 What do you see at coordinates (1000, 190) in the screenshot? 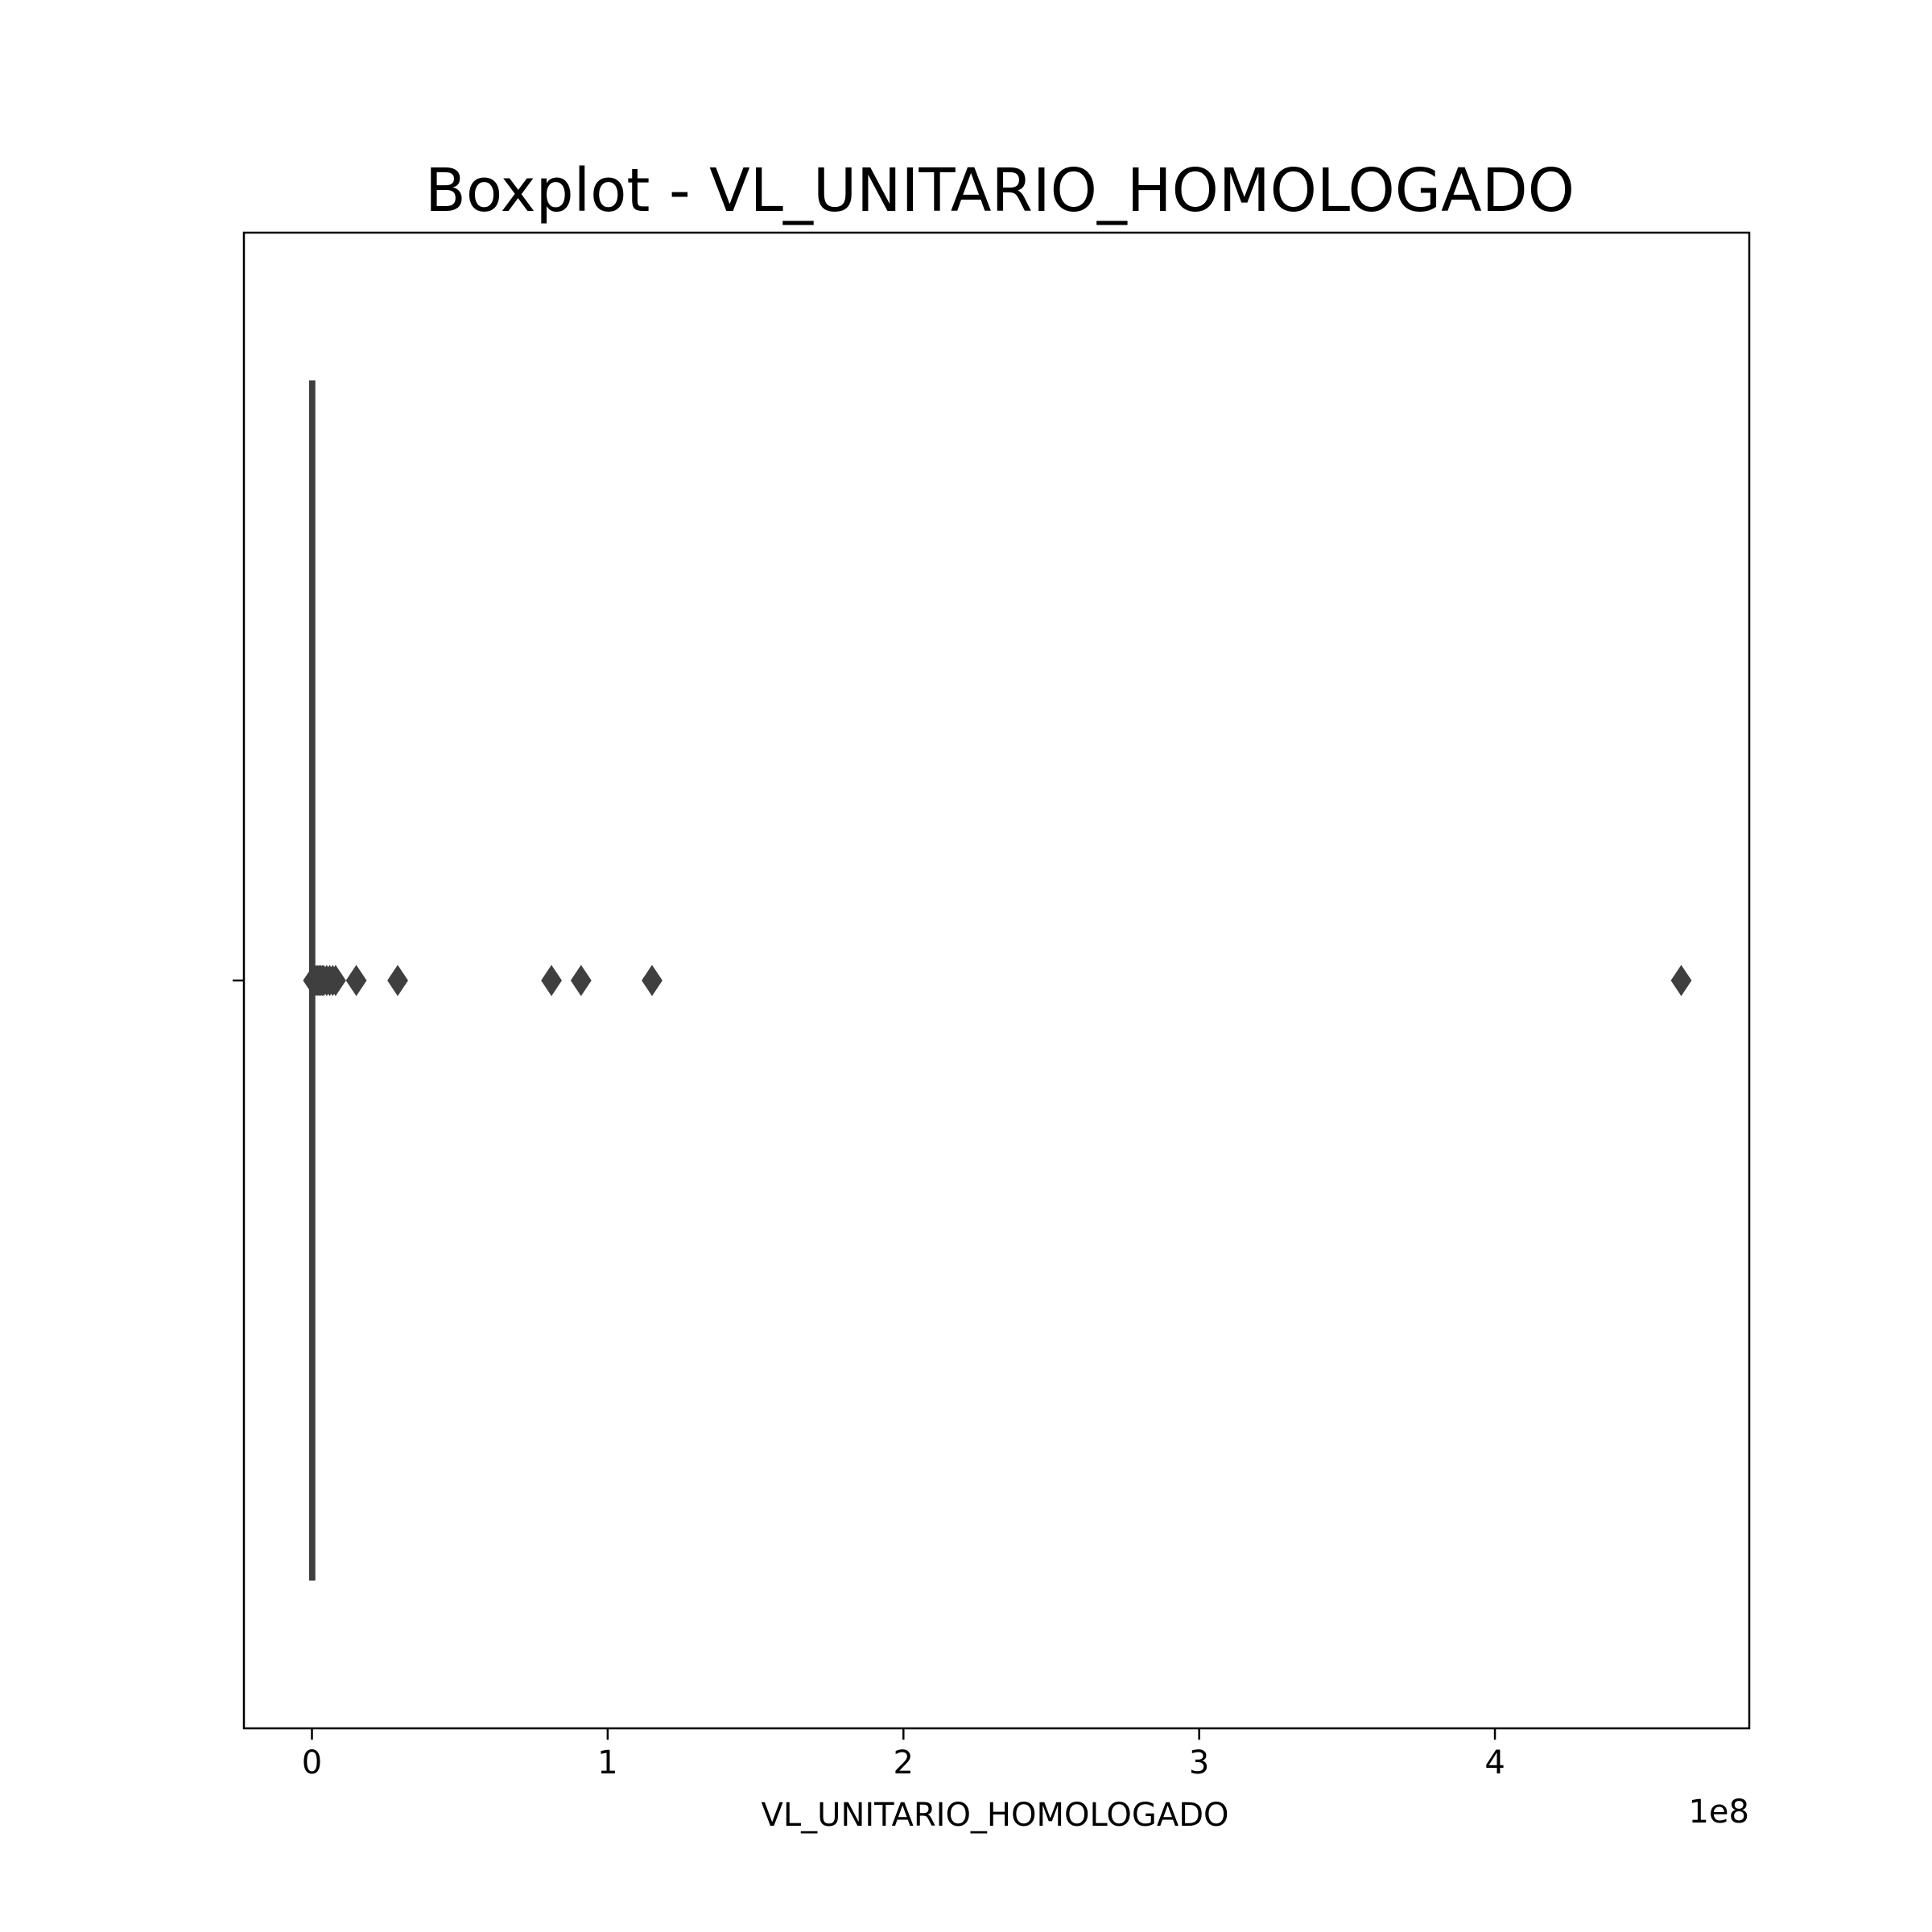
I see `chart-title: Boxplot - VL_UNITARIO_HOMOLOGADO` at bounding box center [1000, 190].